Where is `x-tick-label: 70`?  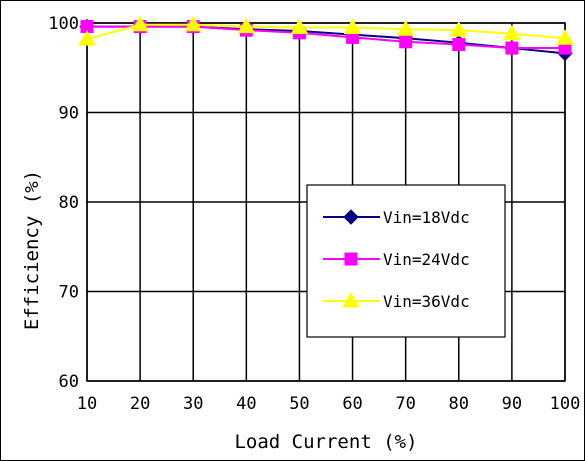
x-tick-label: 70 is located at coordinates (405, 404).